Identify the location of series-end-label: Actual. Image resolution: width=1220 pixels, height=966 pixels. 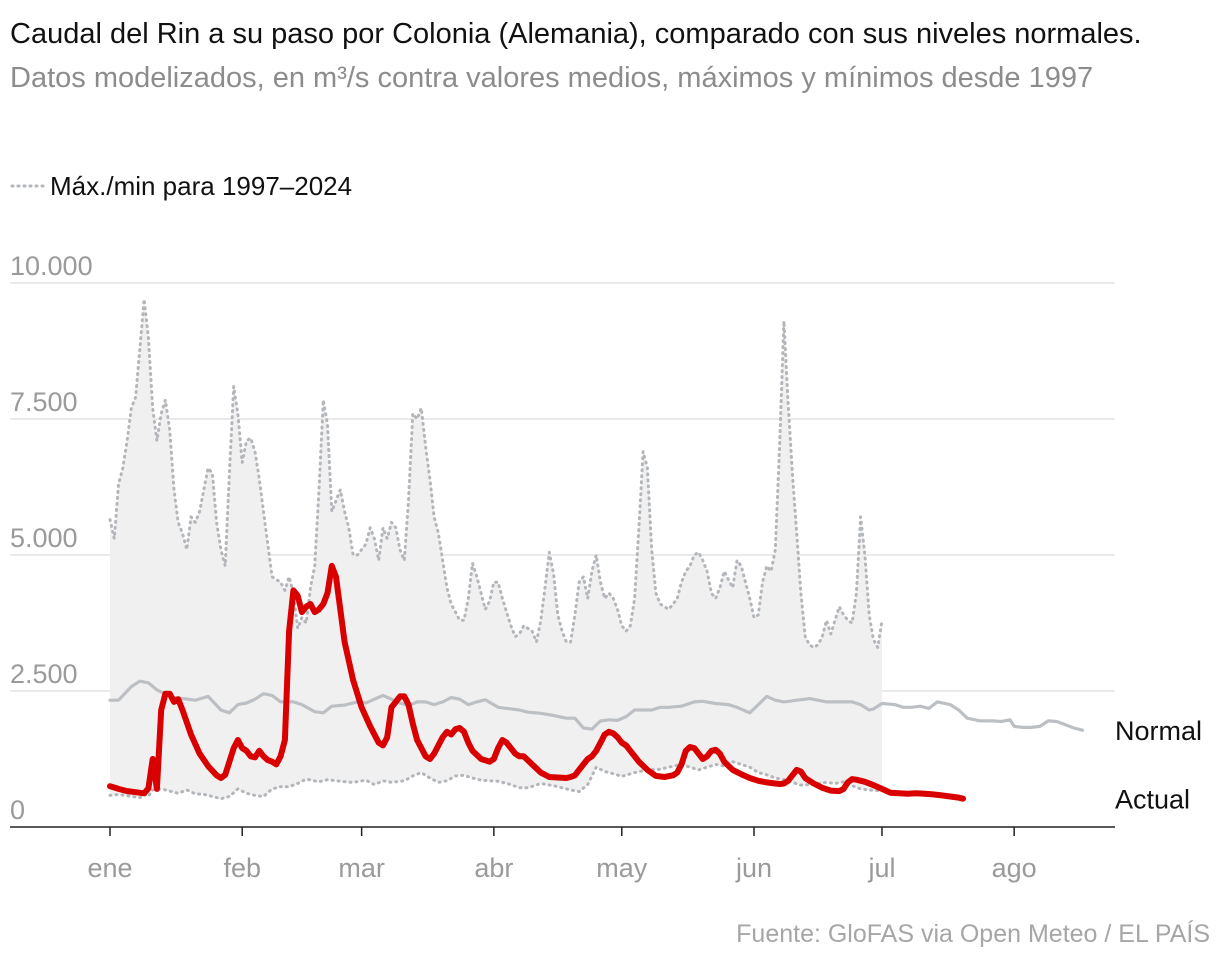
(1152, 800).